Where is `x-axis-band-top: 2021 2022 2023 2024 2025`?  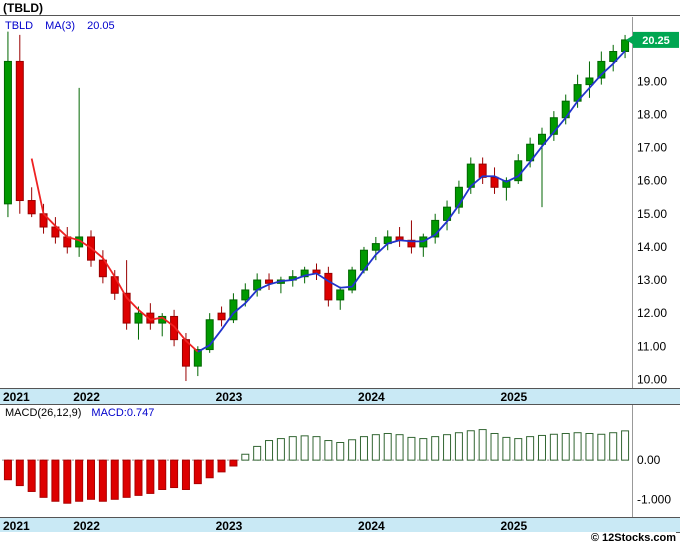 x-axis-band-top: 2021 2022 2023 2024 2025 is located at coordinates (340, 396).